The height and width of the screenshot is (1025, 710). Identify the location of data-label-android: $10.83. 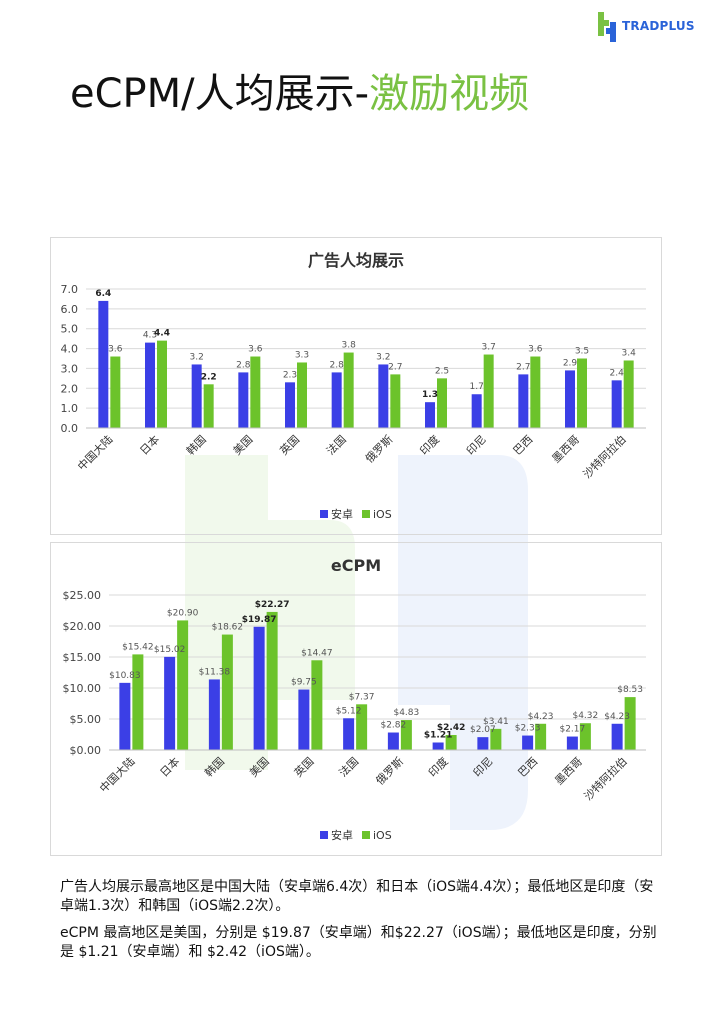
(125, 676).